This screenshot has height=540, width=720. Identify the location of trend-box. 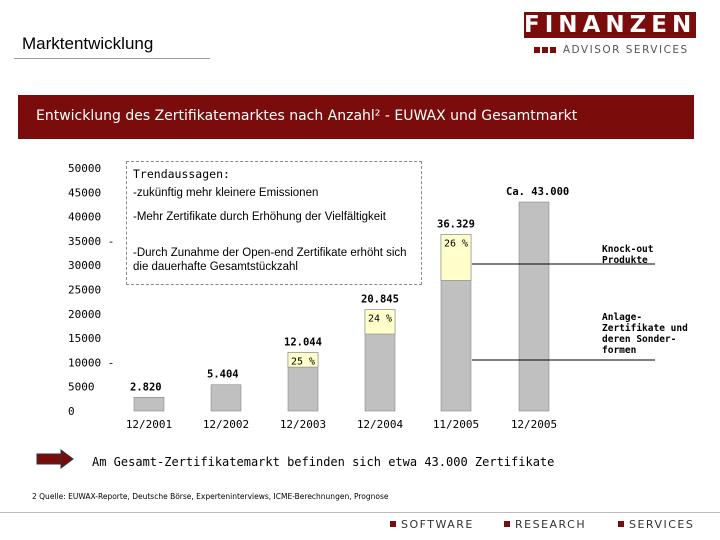
(274, 223).